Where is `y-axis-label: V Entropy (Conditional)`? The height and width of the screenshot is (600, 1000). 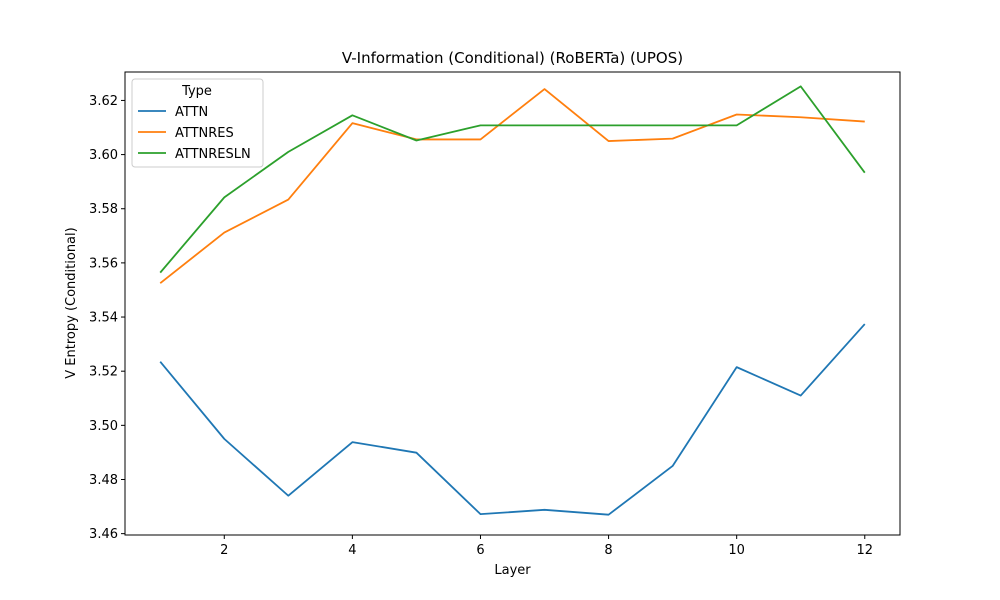 y-axis-label: V Entropy (Conditional) is located at coordinates (71, 302).